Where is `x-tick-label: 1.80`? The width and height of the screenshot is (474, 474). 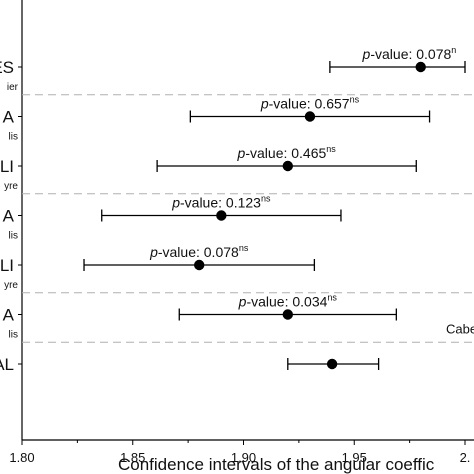
x-tick-label: 1.80 is located at coordinates (21, 457).